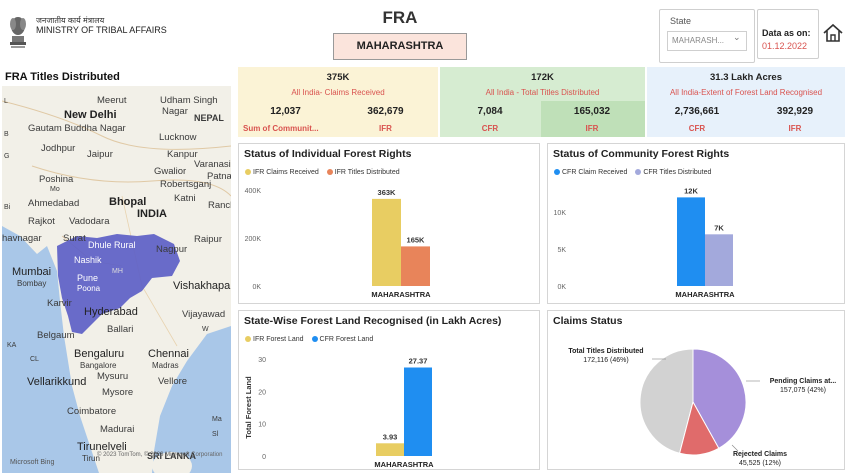  Describe the element at coordinates (41, 221) in the screenshot. I see `map-label: Rajkot` at that location.